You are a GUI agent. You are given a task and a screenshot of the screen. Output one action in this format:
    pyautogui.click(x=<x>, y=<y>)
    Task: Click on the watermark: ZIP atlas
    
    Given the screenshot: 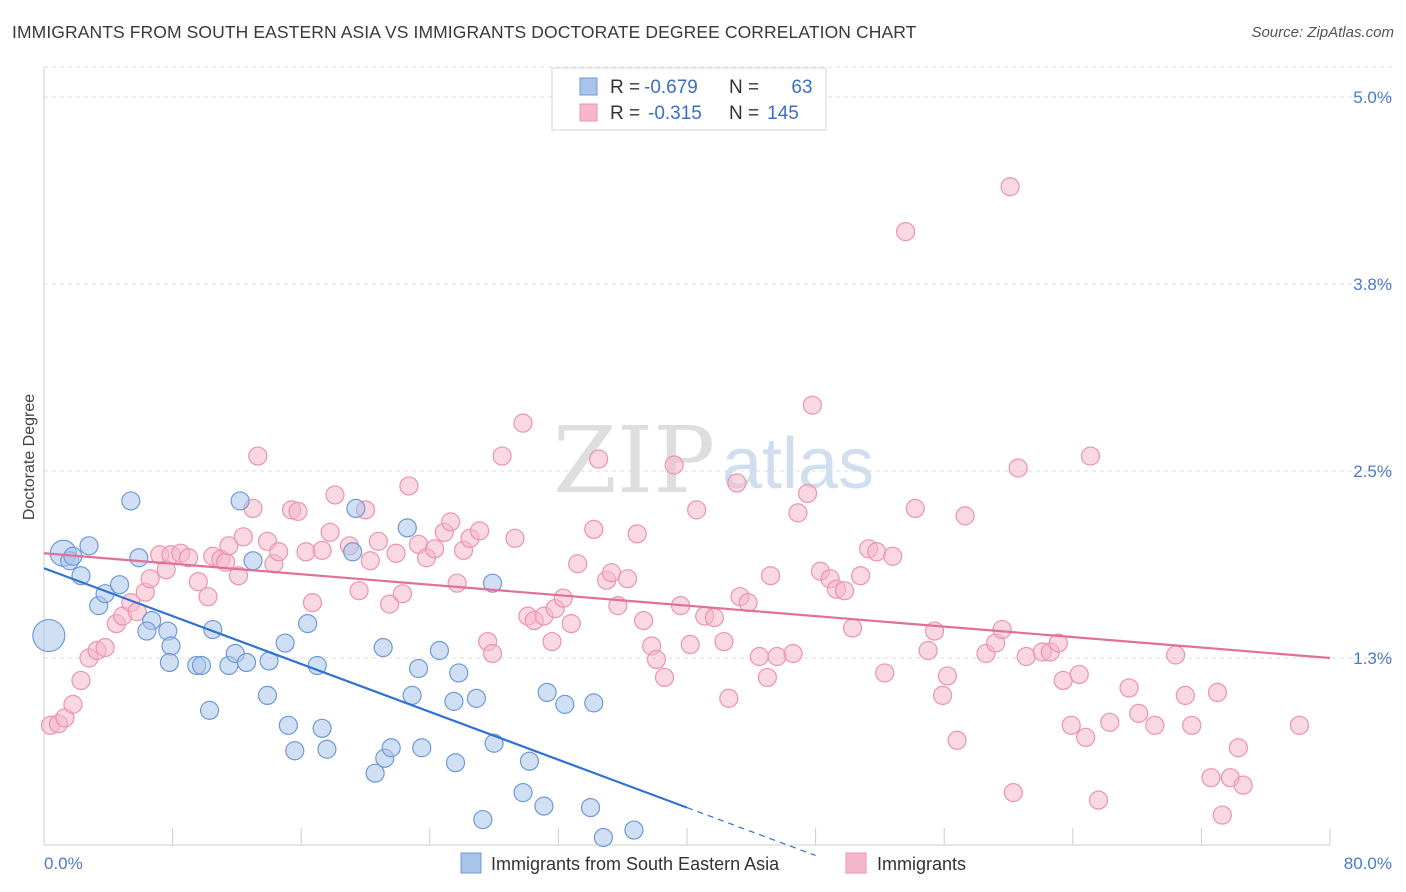 What is the action you would take?
    pyautogui.click(x=713, y=460)
    